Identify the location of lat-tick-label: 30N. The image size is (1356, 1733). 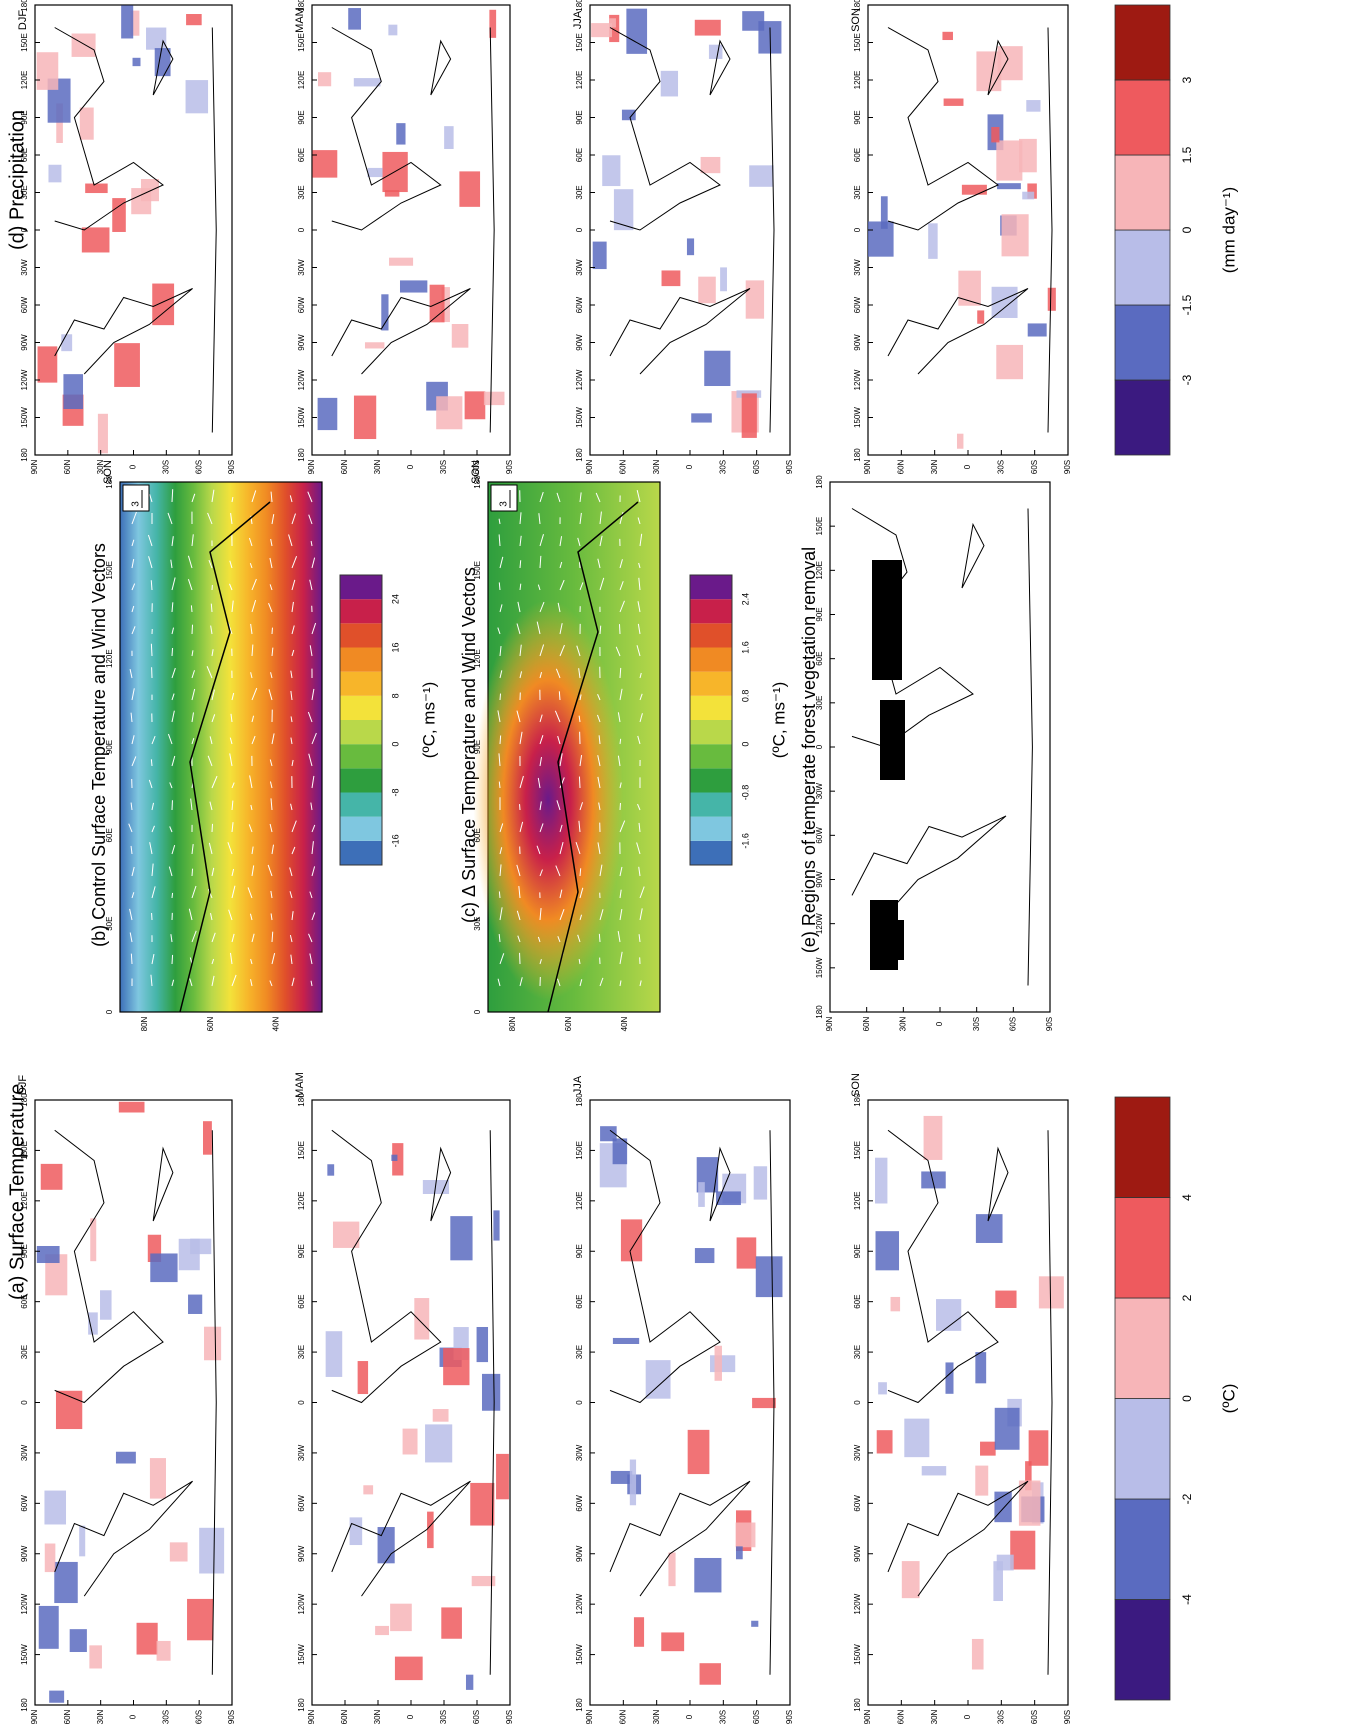
(377, 466).